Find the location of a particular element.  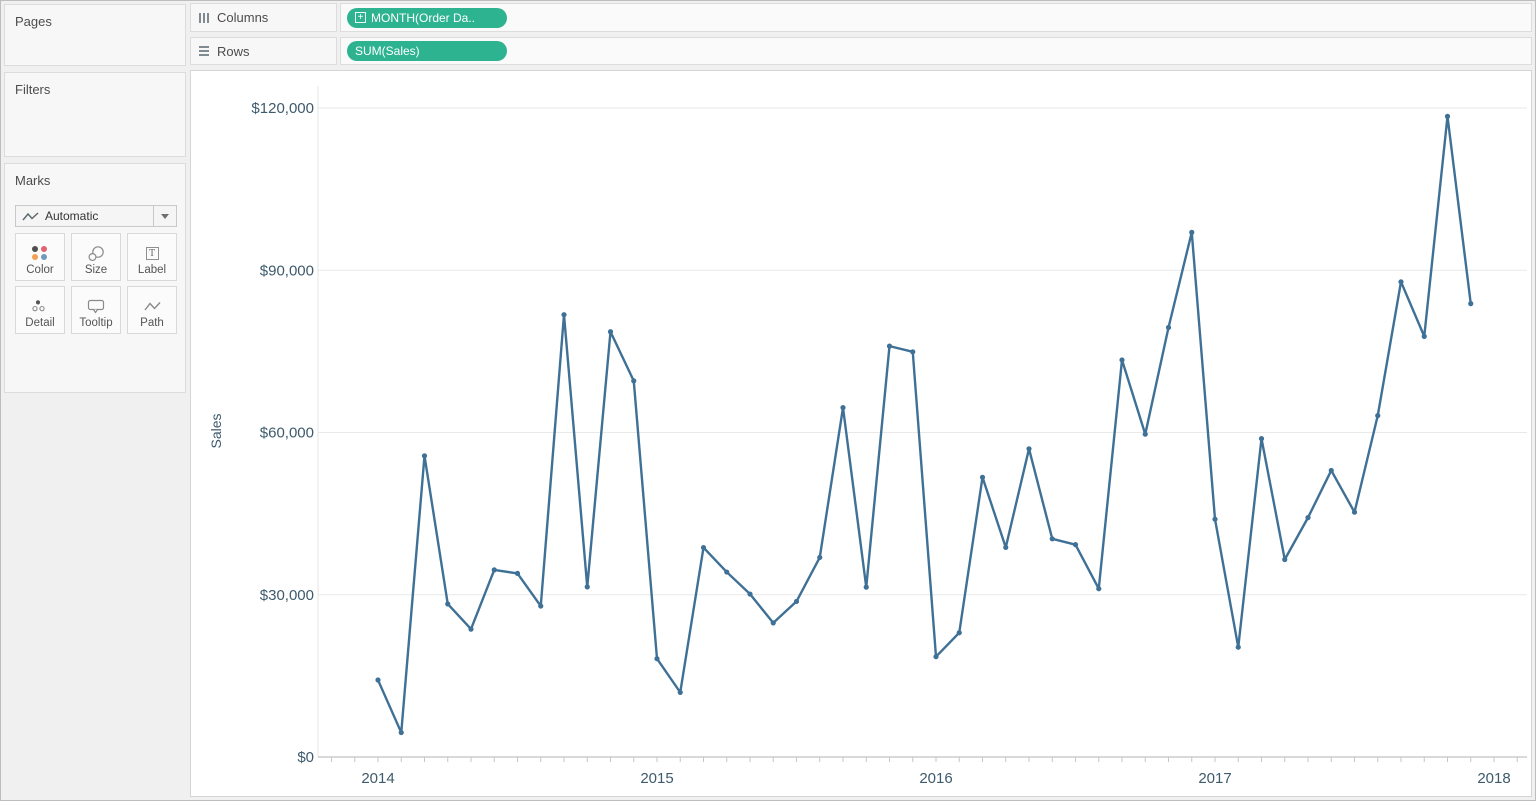

x-axis-month-ticks is located at coordinates (924, 759).